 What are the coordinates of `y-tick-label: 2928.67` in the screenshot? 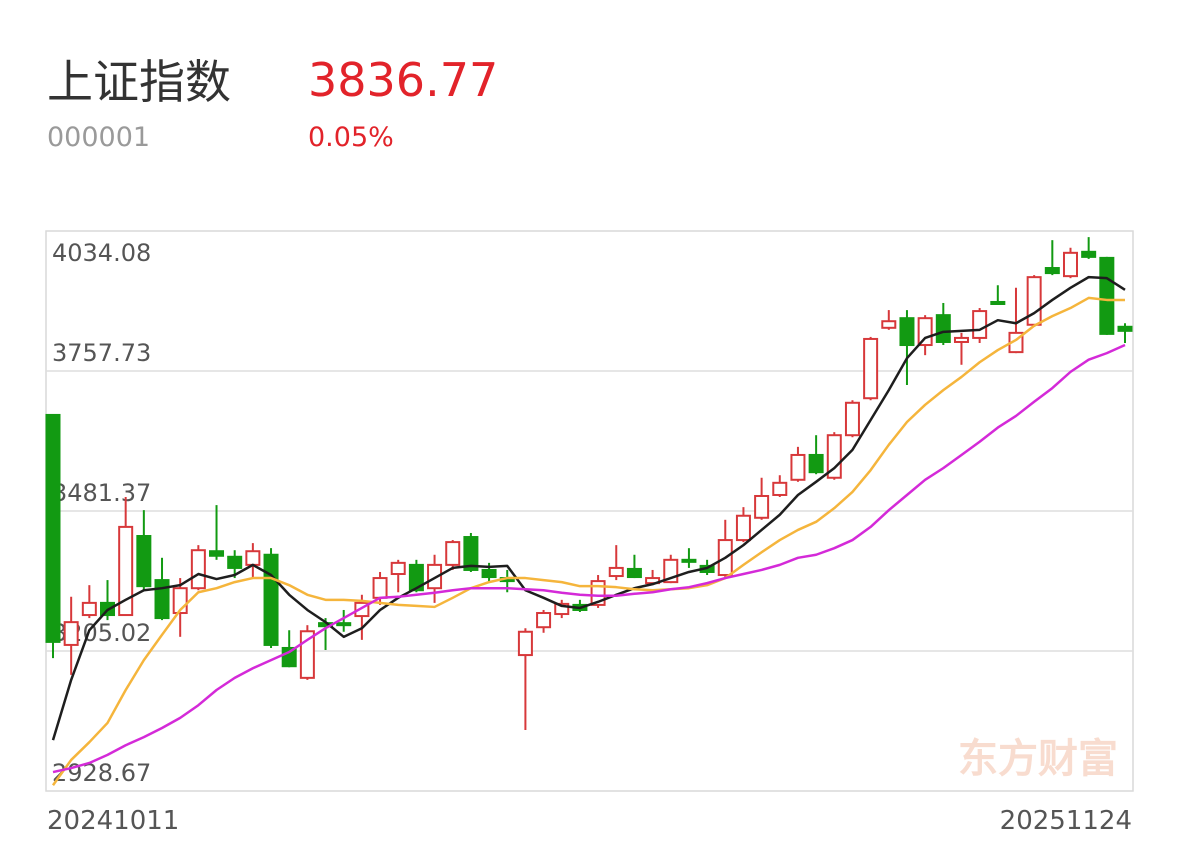 It's located at (101, 773).